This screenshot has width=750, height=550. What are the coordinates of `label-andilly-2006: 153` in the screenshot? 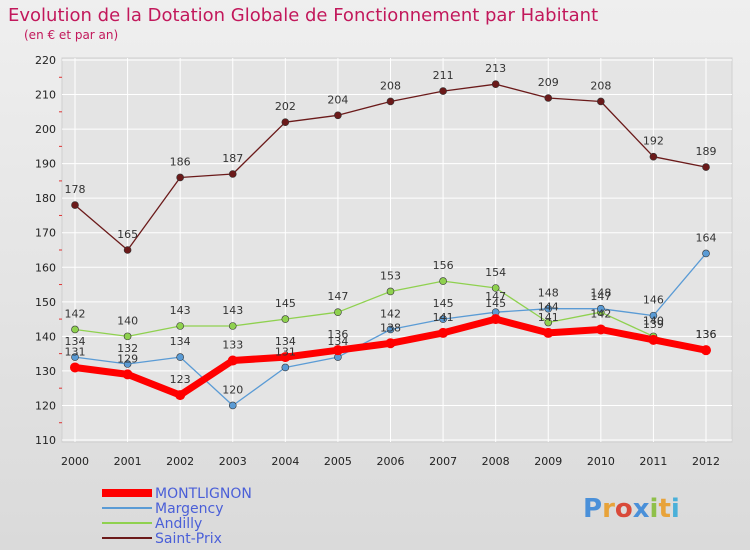 It's located at (390, 275).